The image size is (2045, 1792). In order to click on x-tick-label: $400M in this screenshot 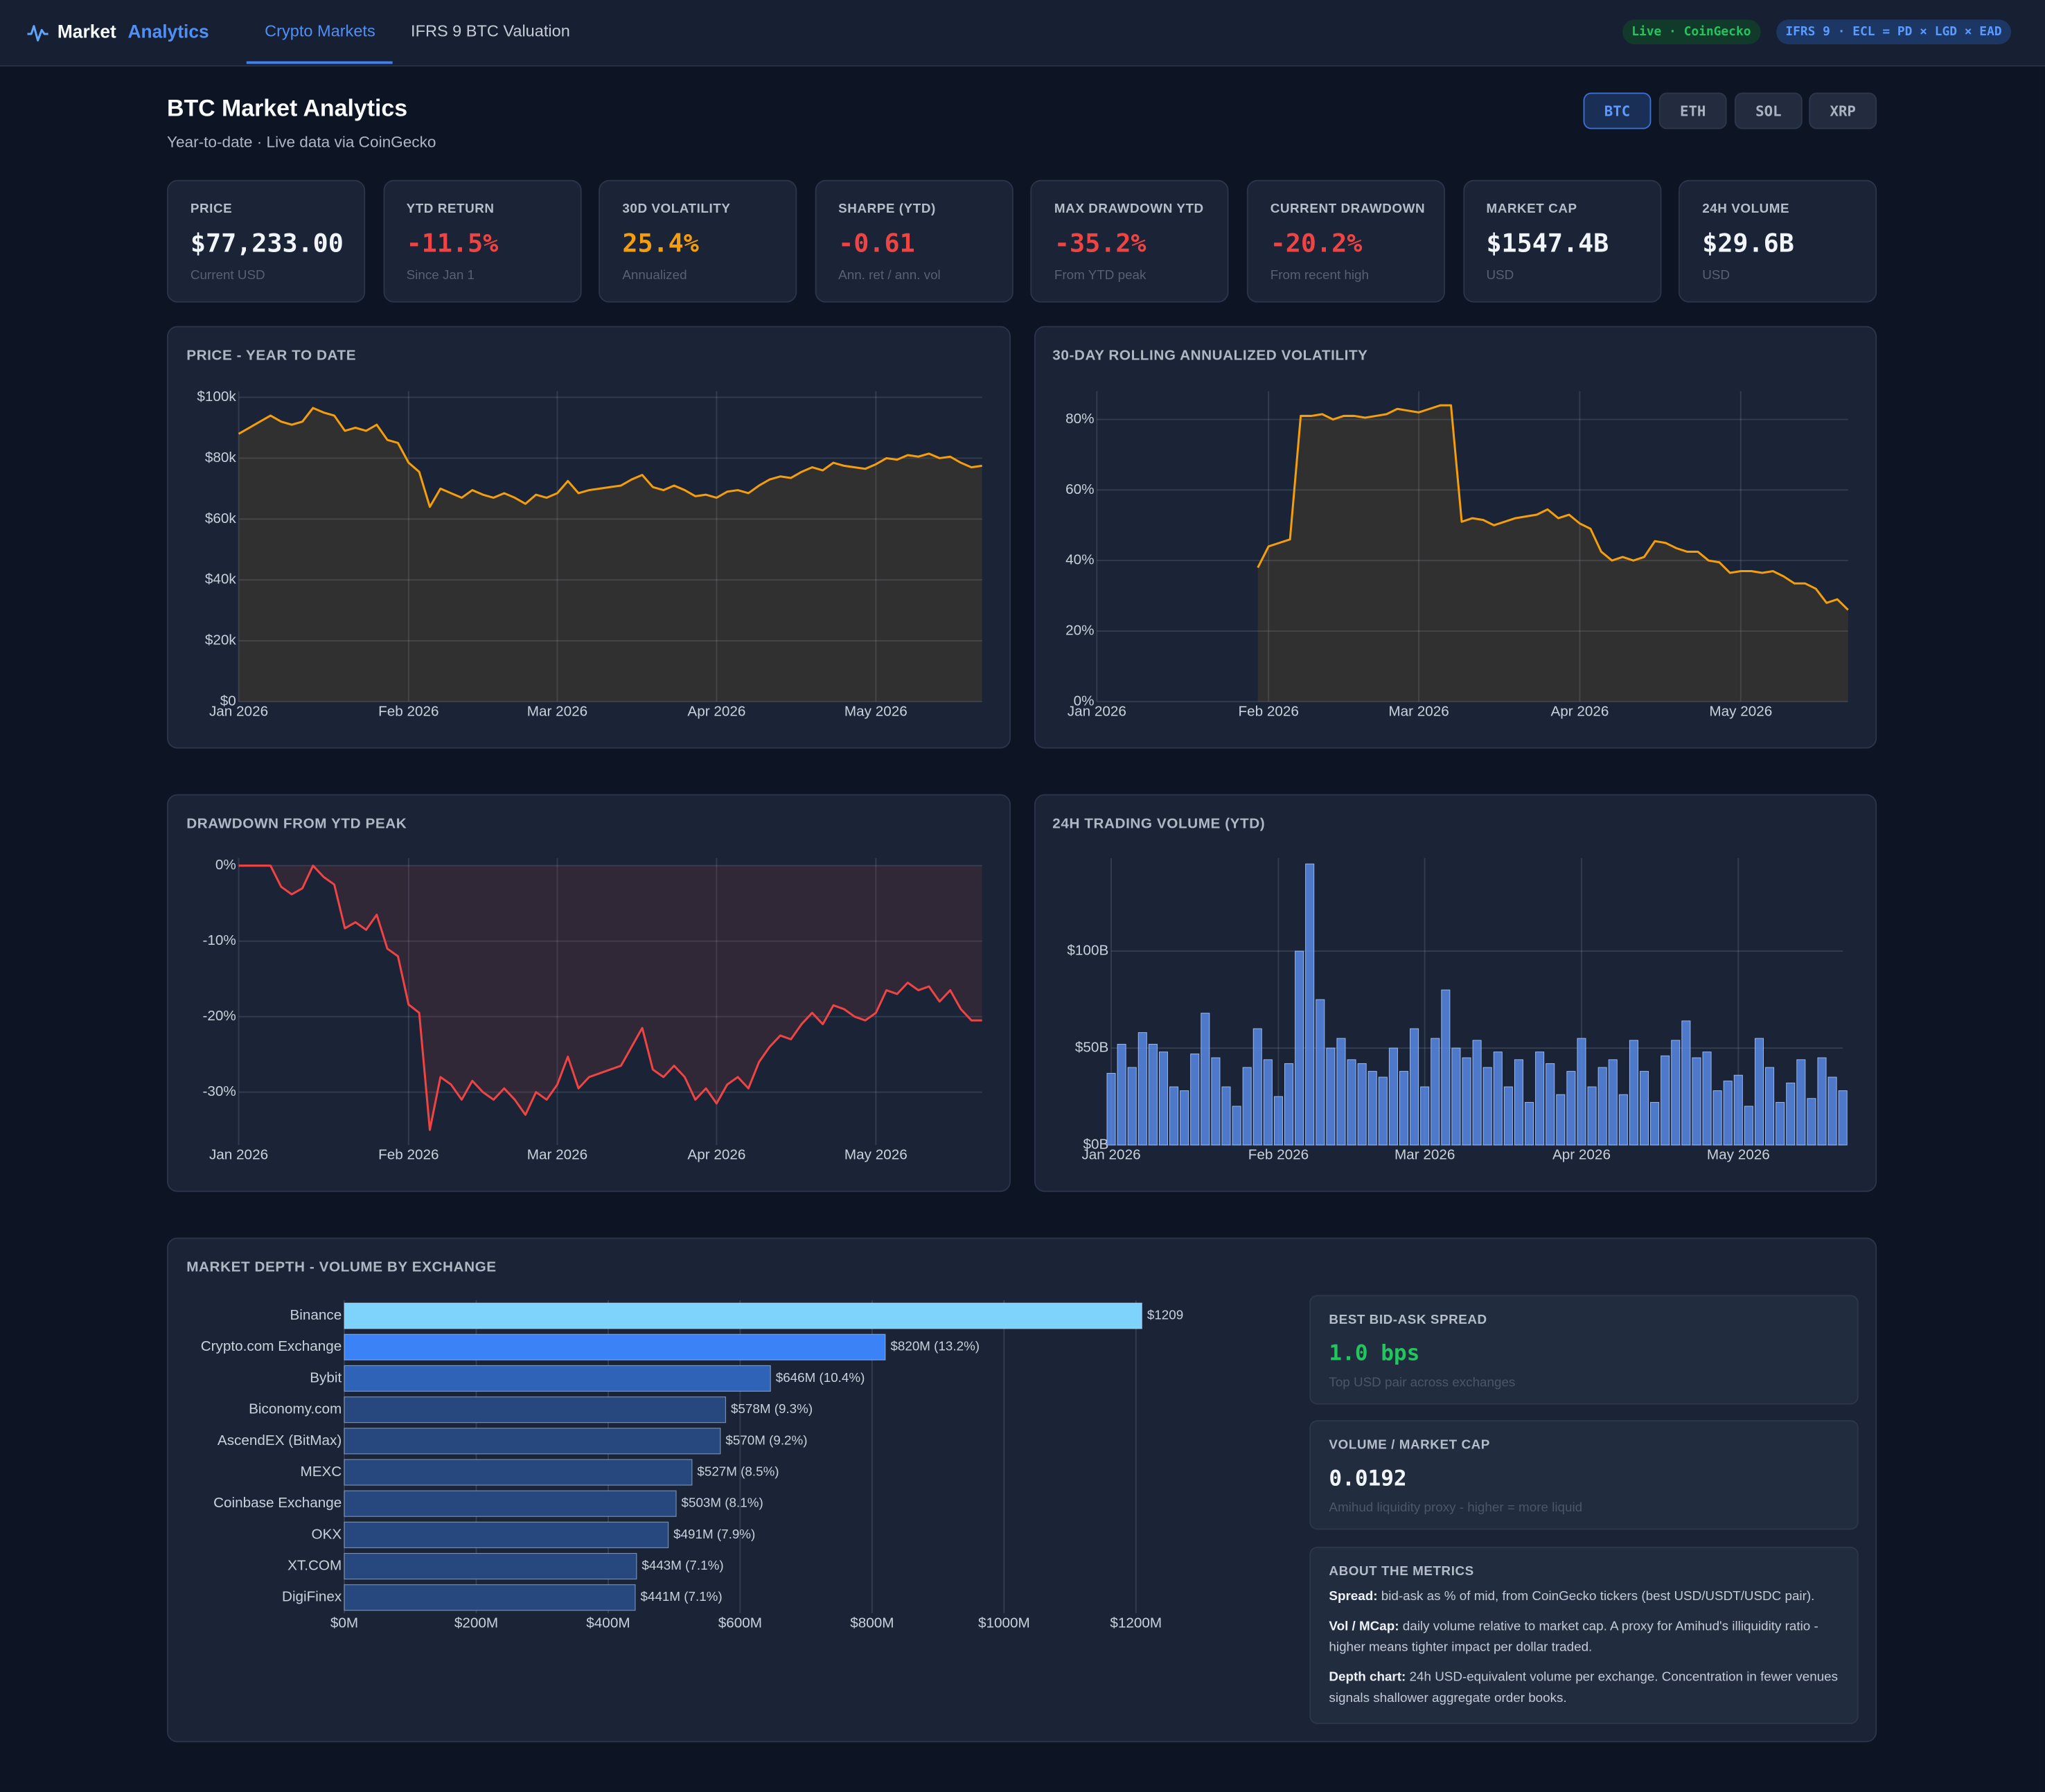, I will do `click(608, 1623)`.